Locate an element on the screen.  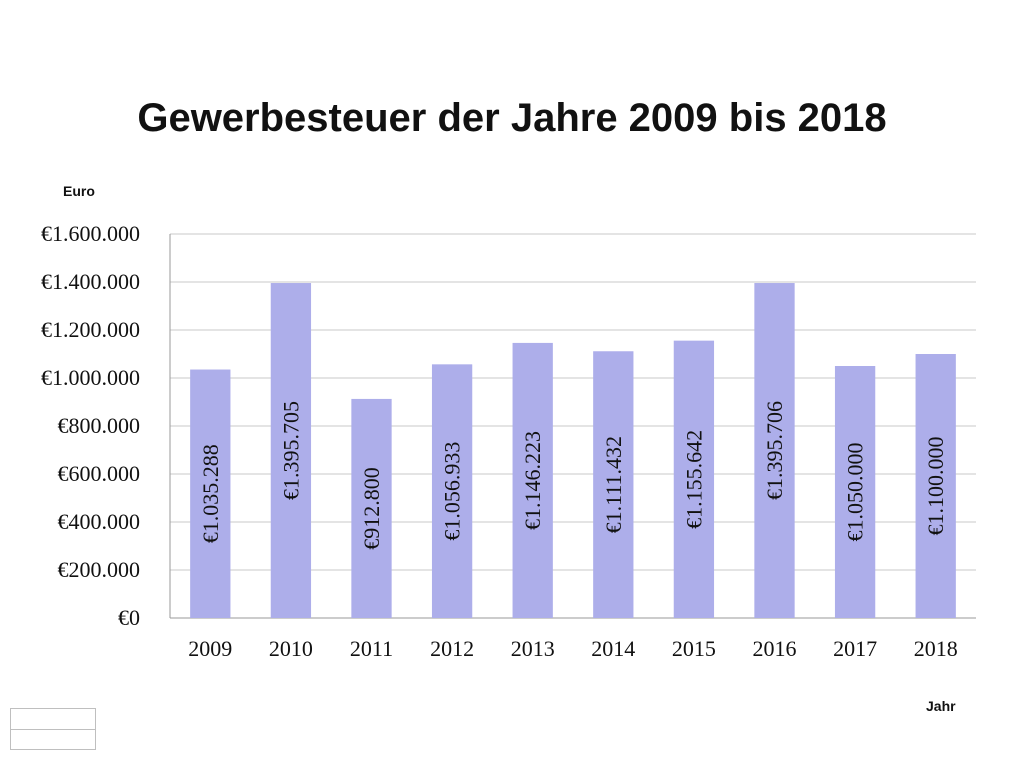
bar-2014 is located at coordinates (613, 484).